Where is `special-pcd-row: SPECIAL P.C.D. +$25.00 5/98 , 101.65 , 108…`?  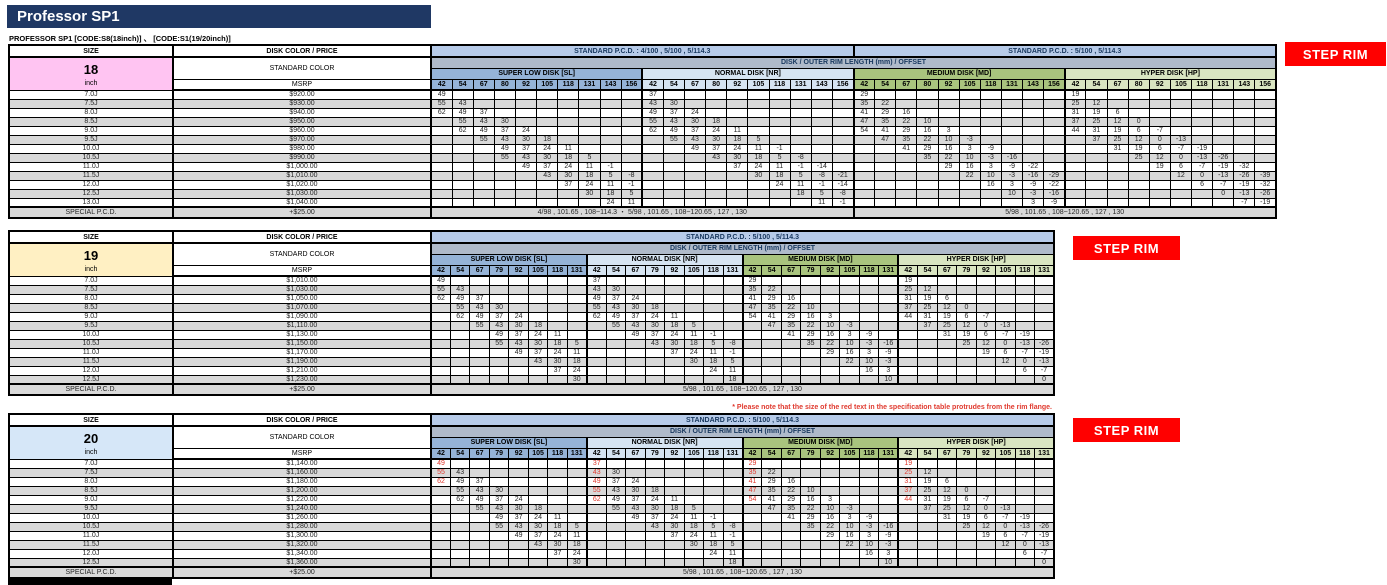
special-pcd-row: SPECIAL P.C.D. +$25.00 5/98 , 101.65 , 108… is located at coordinates (531, 572).